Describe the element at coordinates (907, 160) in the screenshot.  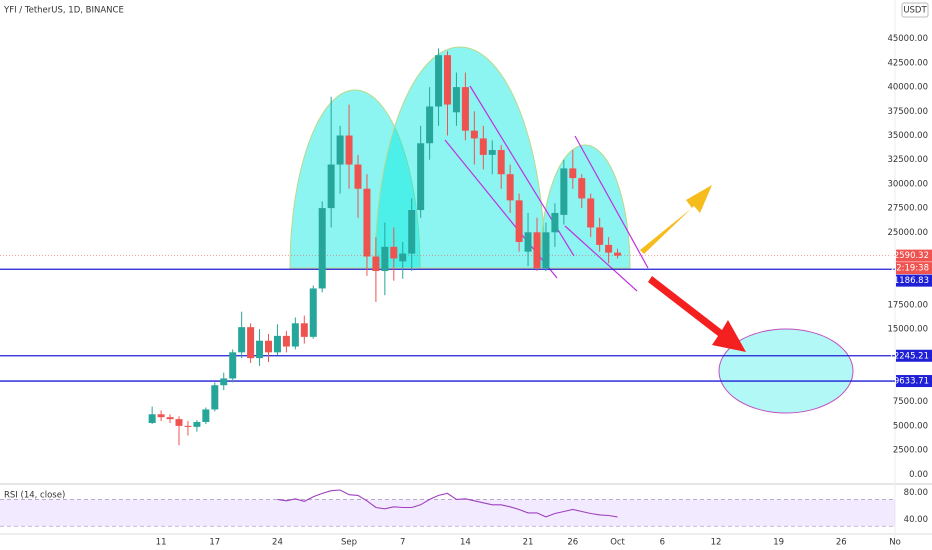
I see `y-tick-label: 32500.00` at that location.